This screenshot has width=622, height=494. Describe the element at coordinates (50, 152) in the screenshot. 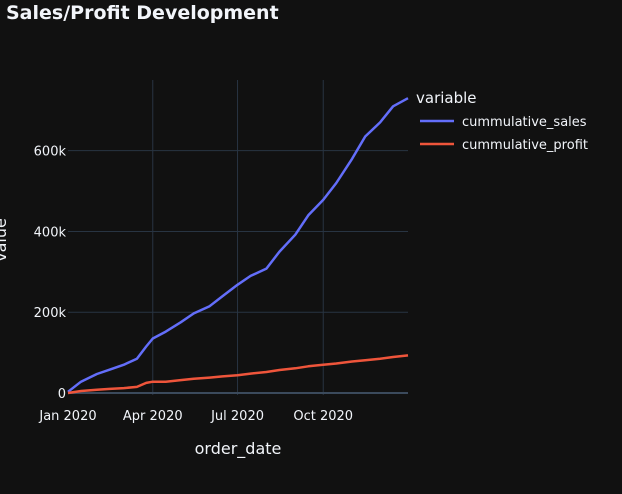

I see `y-tick-label: 600k` at that location.